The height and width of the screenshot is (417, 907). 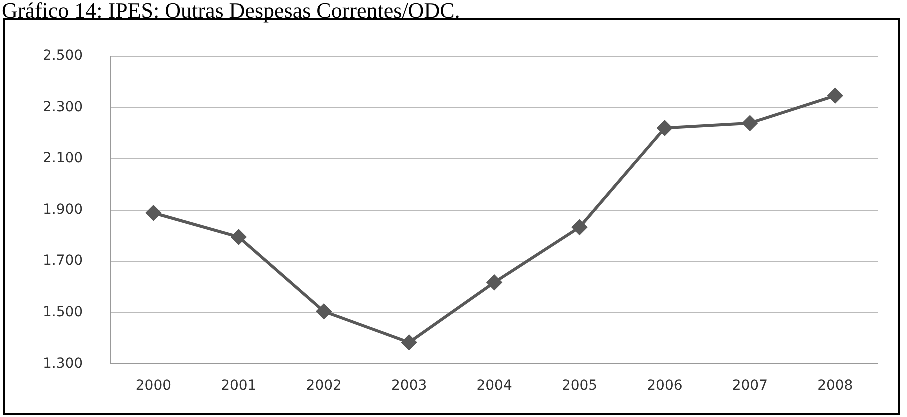 What do you see at coordinates (63, 107) in the screenshot?
I see `y-tick-label: 2.300` at bounding box center [63, 107].